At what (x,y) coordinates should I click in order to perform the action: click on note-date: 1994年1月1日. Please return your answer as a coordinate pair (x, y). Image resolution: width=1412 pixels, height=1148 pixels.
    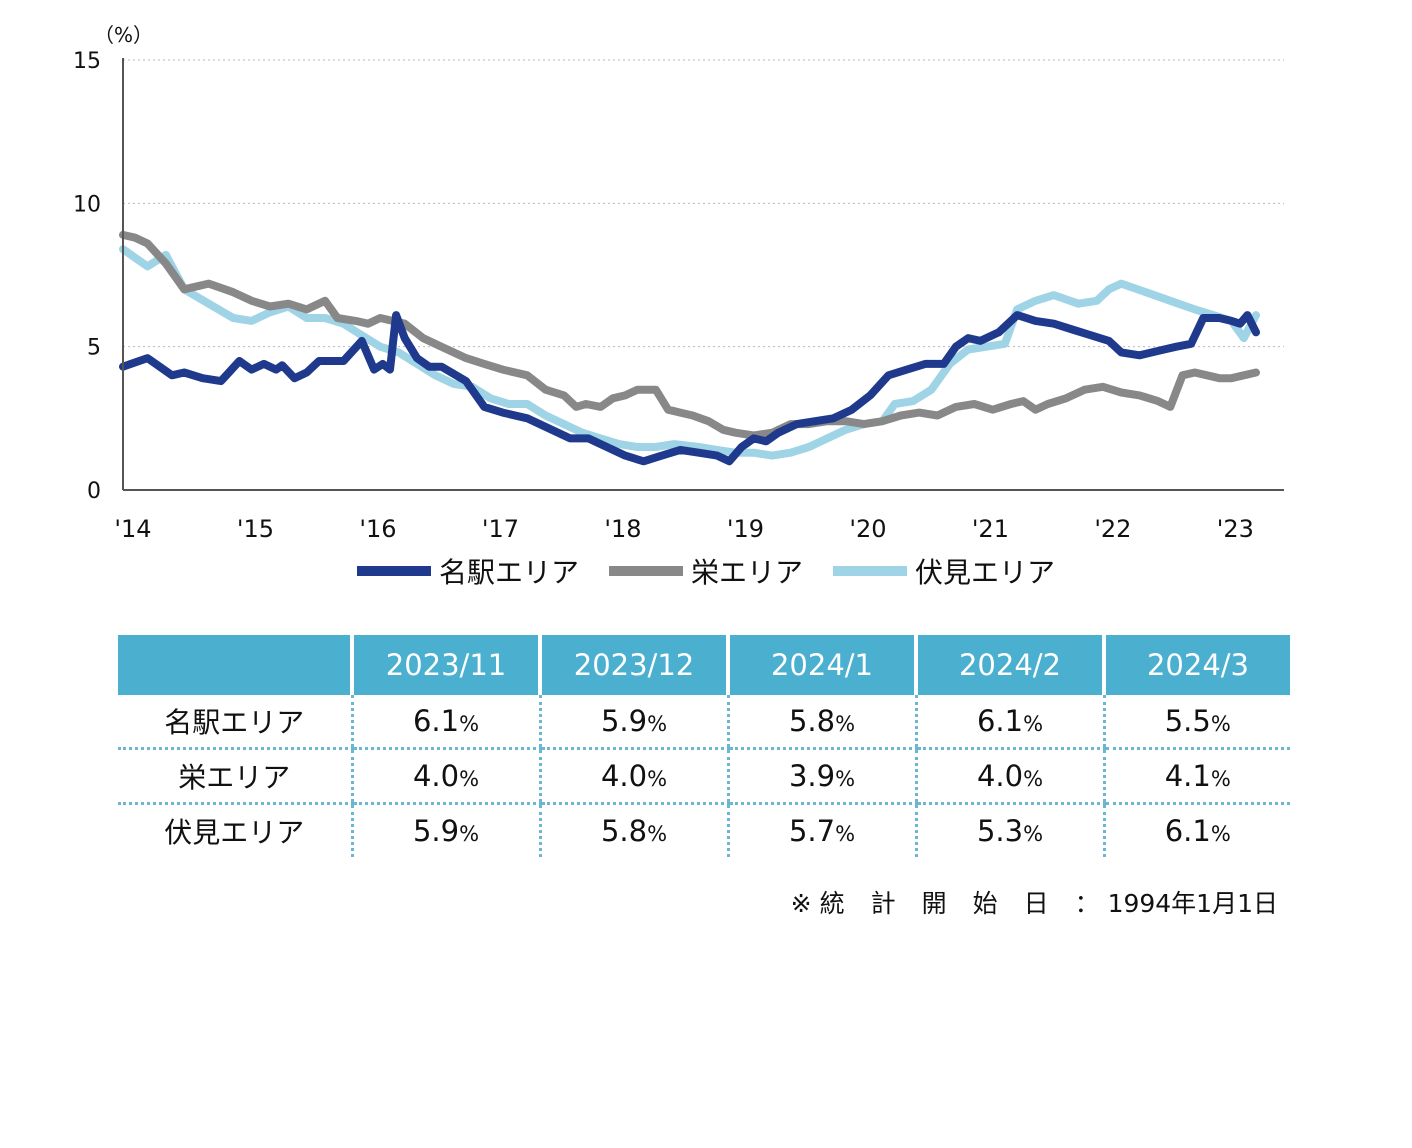
    Looking at the image, I should click on (1192, 903).